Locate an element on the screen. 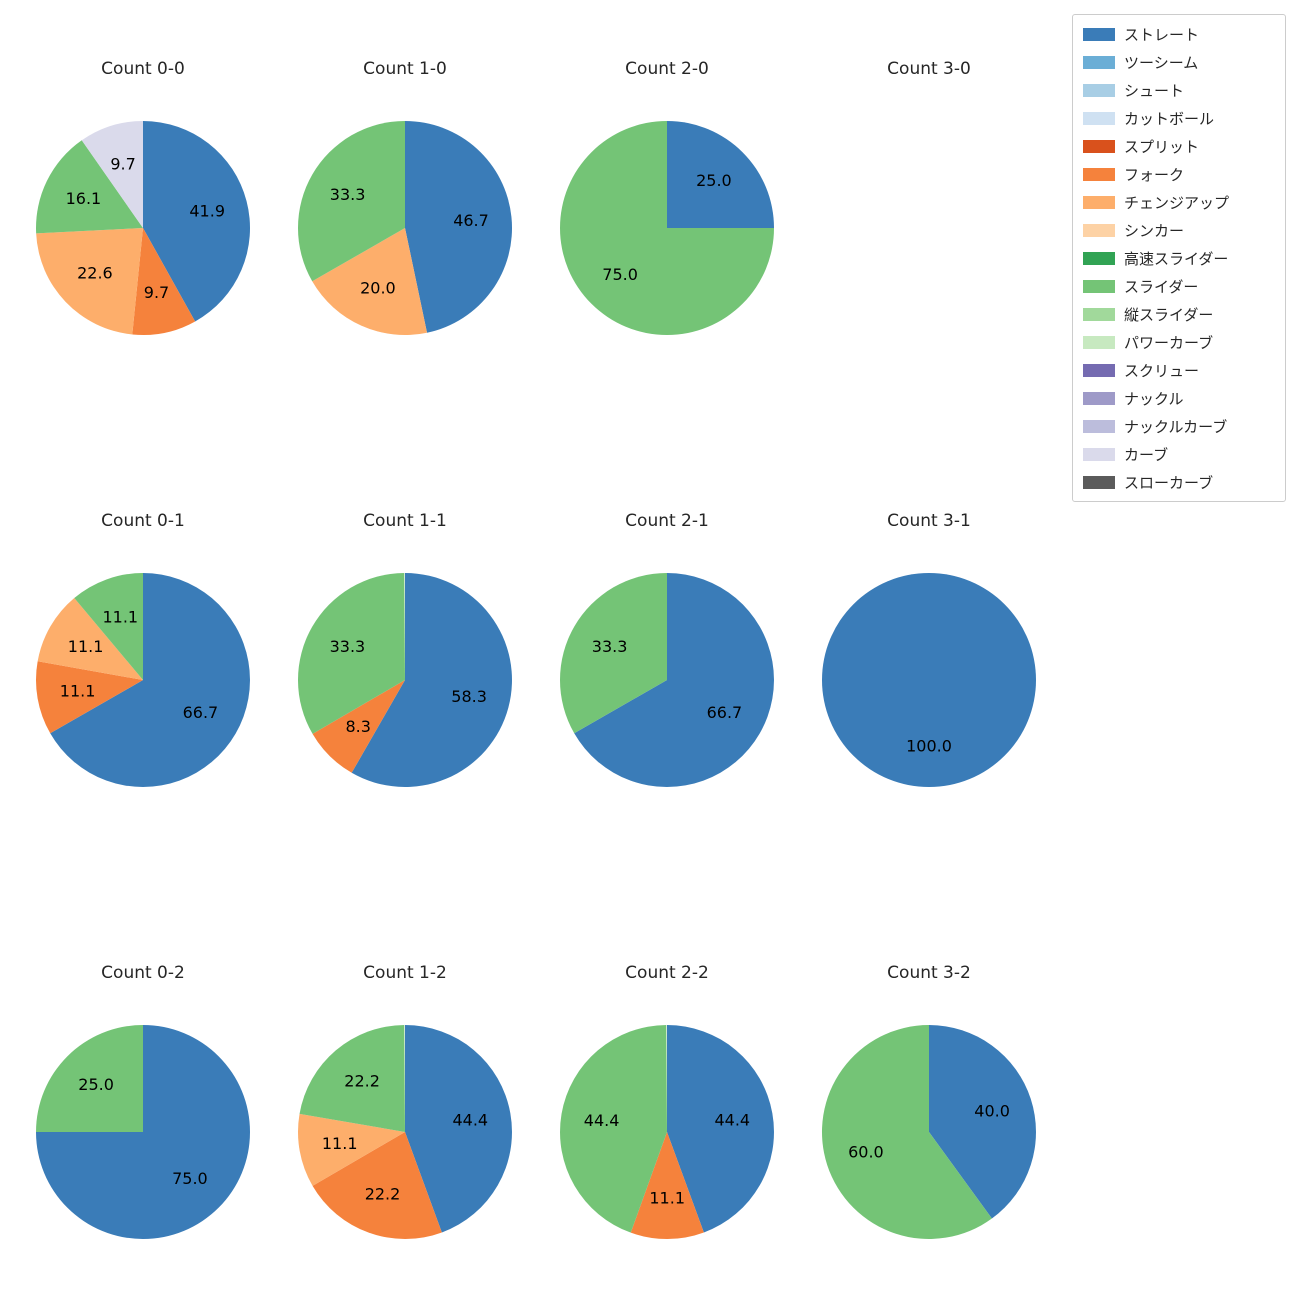 Image resolution: width=1300 pixels, height=1300 pixels. subplot-count-0-0: Count 0-0 41.9 9.7 22.6 16.1 9.7 is located at coordinates (143, 207).